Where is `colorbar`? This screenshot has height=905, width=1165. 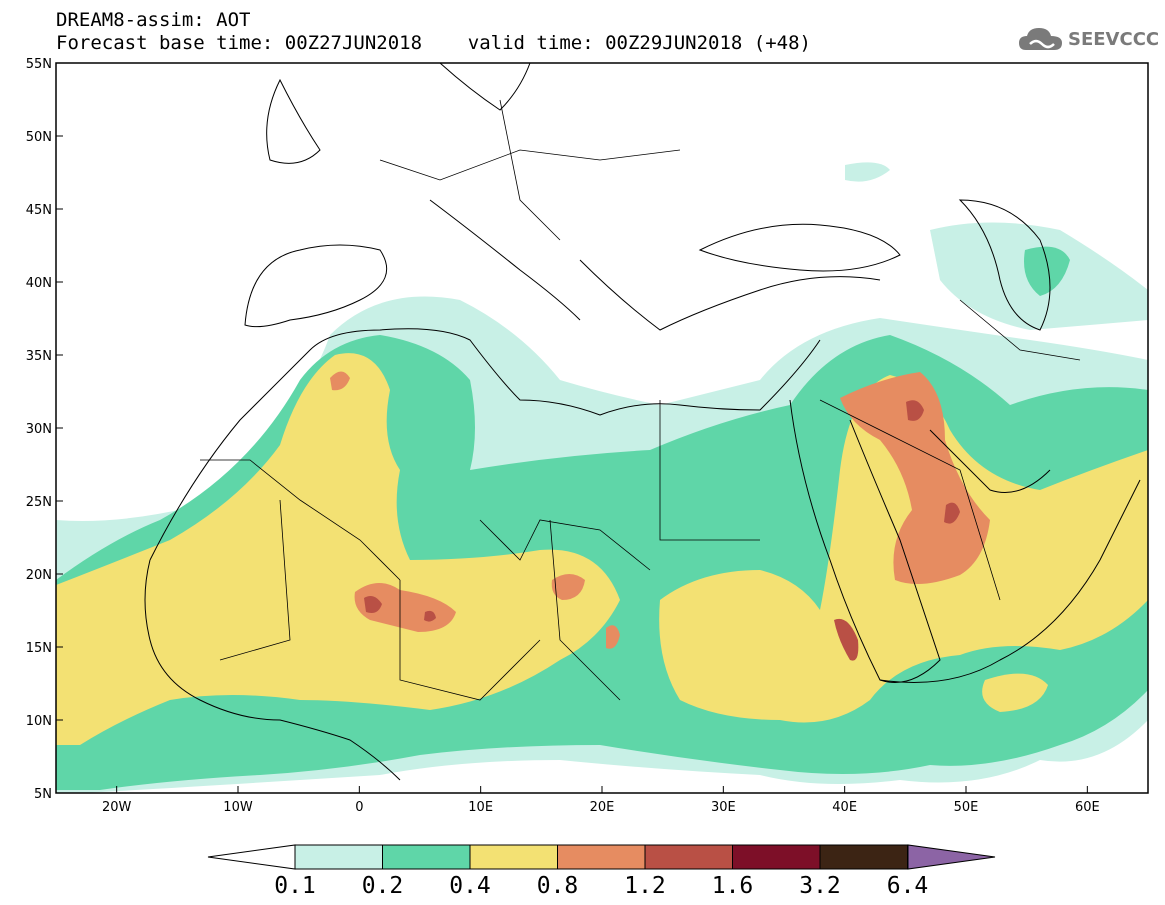 colorbar is located at coordinates (601, 857).